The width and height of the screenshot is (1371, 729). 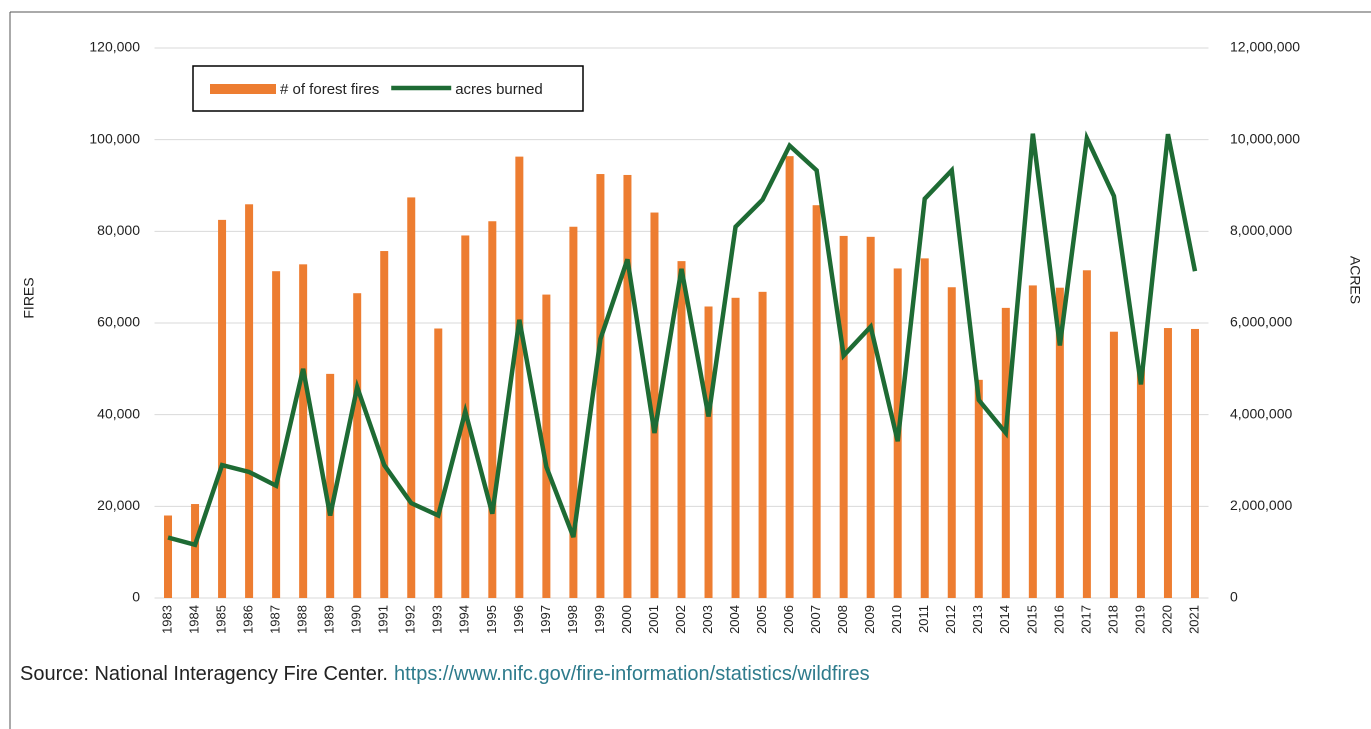 What do you see at coordinates (118, 322) in the screenshot?
I see `y-tick-label: 60,000` at bounding box center [118, 322].